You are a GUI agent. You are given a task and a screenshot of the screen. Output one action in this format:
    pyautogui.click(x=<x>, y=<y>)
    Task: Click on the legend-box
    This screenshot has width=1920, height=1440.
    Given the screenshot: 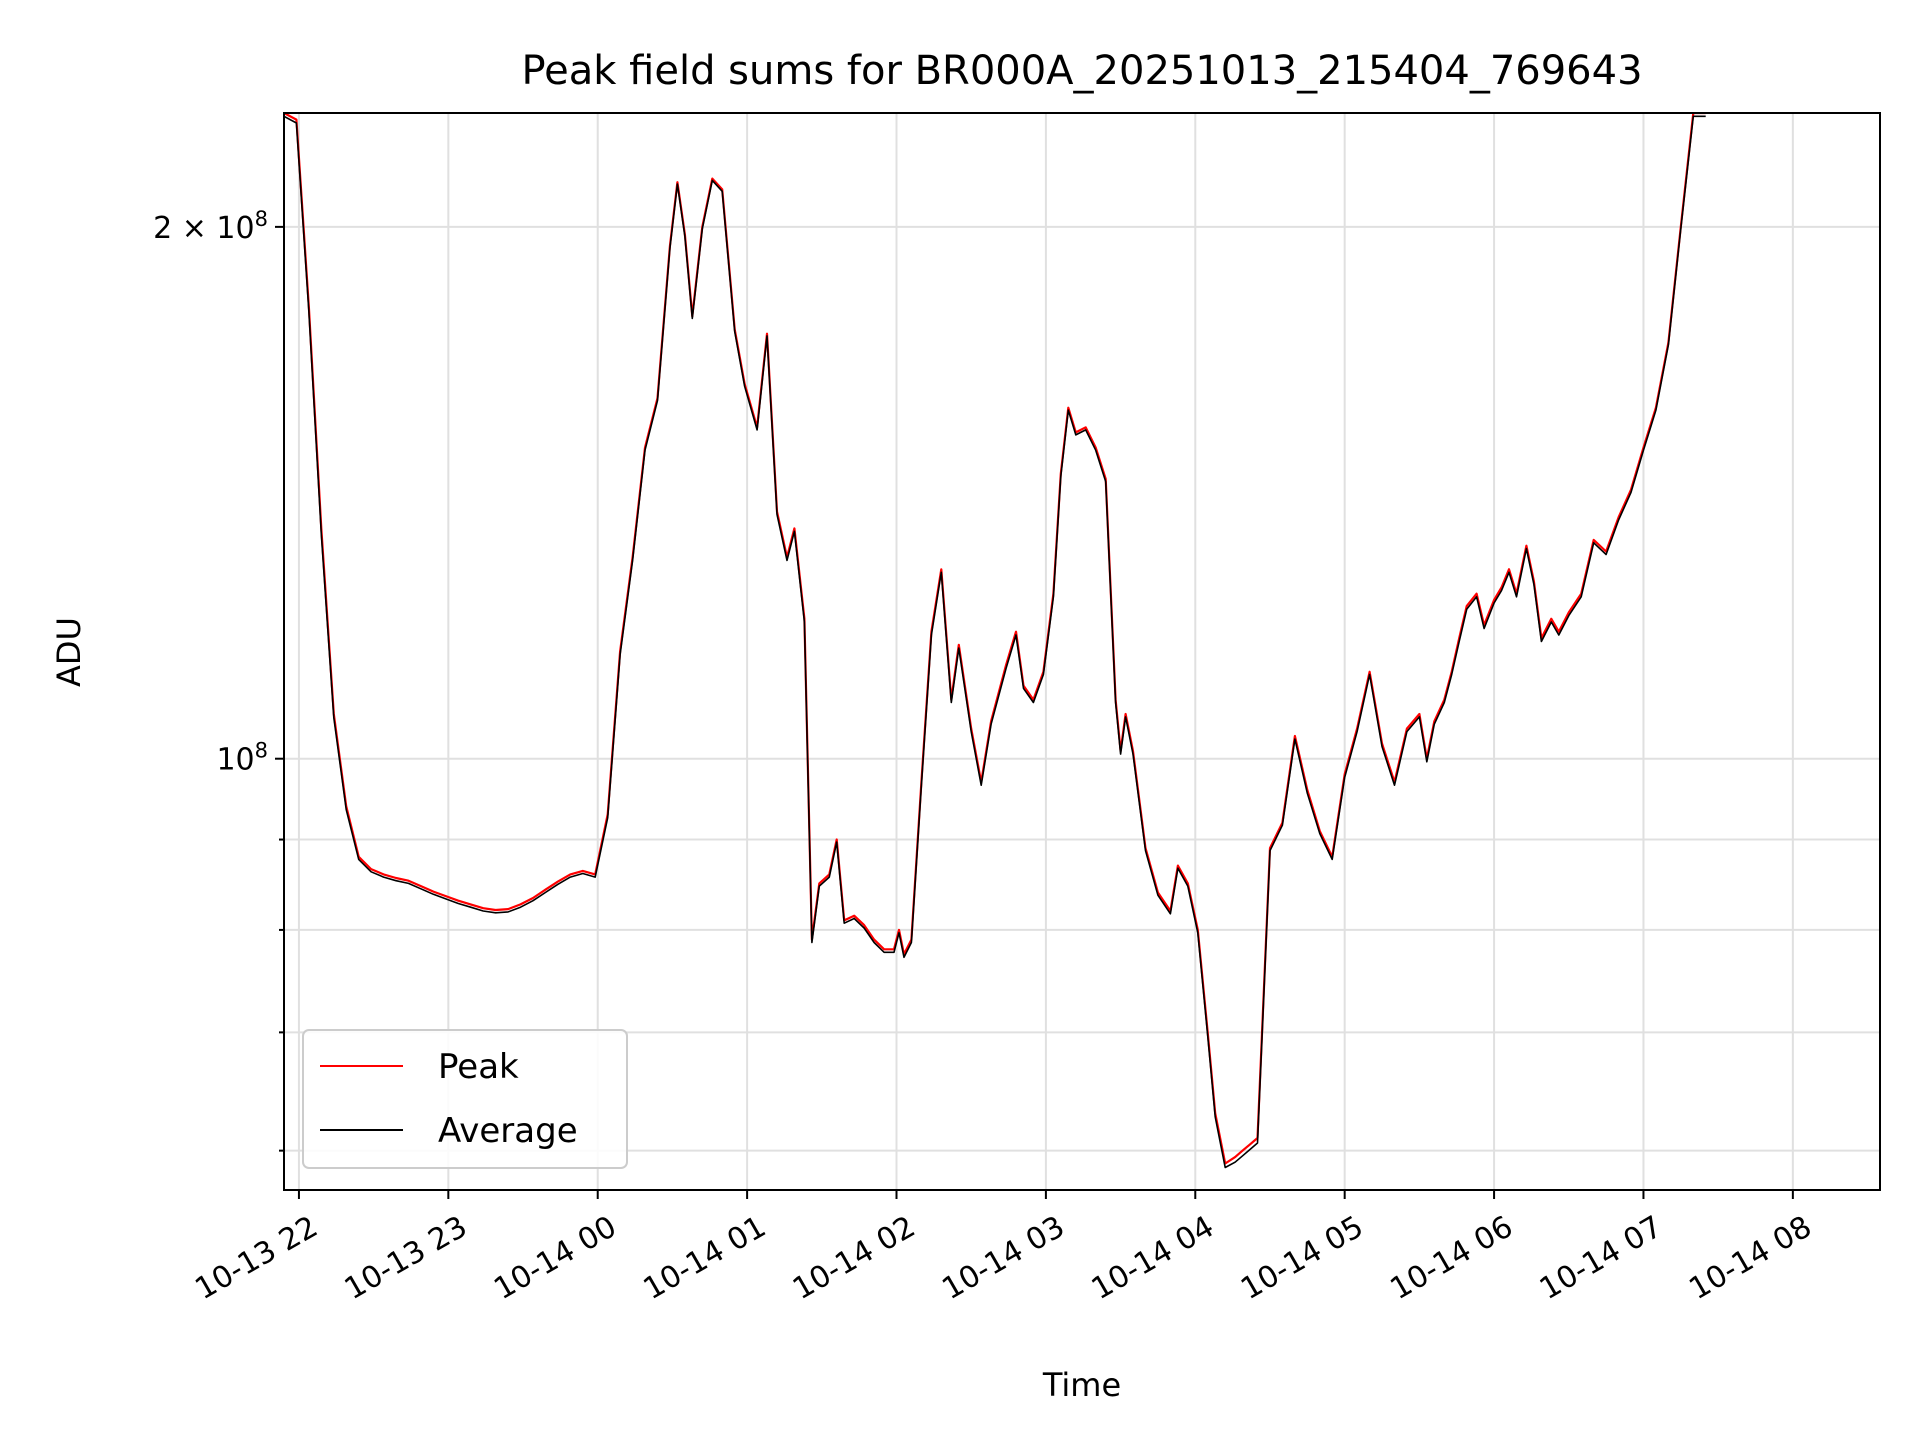 What is the action you would take?
    pyautogui.click(x=465, y=1099)
    